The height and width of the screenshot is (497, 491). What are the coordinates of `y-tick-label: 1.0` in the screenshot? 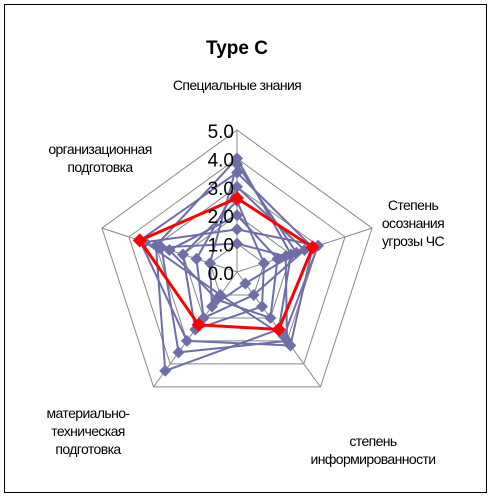 It's located at (221, 246).